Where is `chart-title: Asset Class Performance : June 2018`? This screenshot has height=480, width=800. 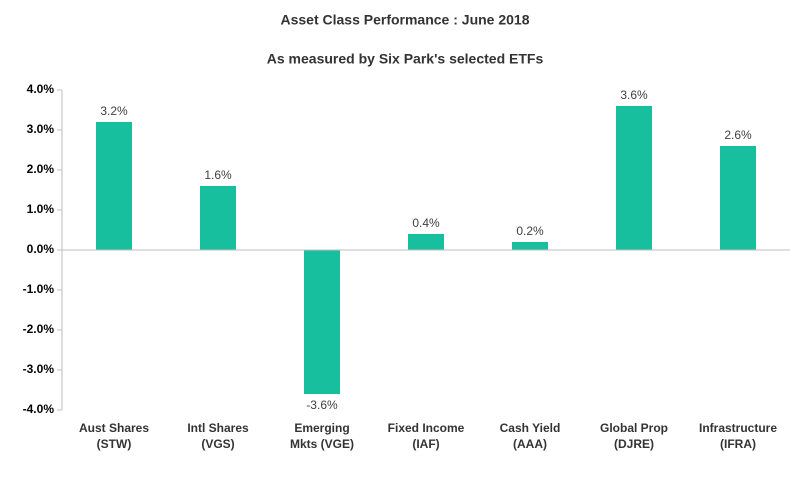
chart-title: Asset Class Performance : June 2018 is located at coordinates (404, 20).